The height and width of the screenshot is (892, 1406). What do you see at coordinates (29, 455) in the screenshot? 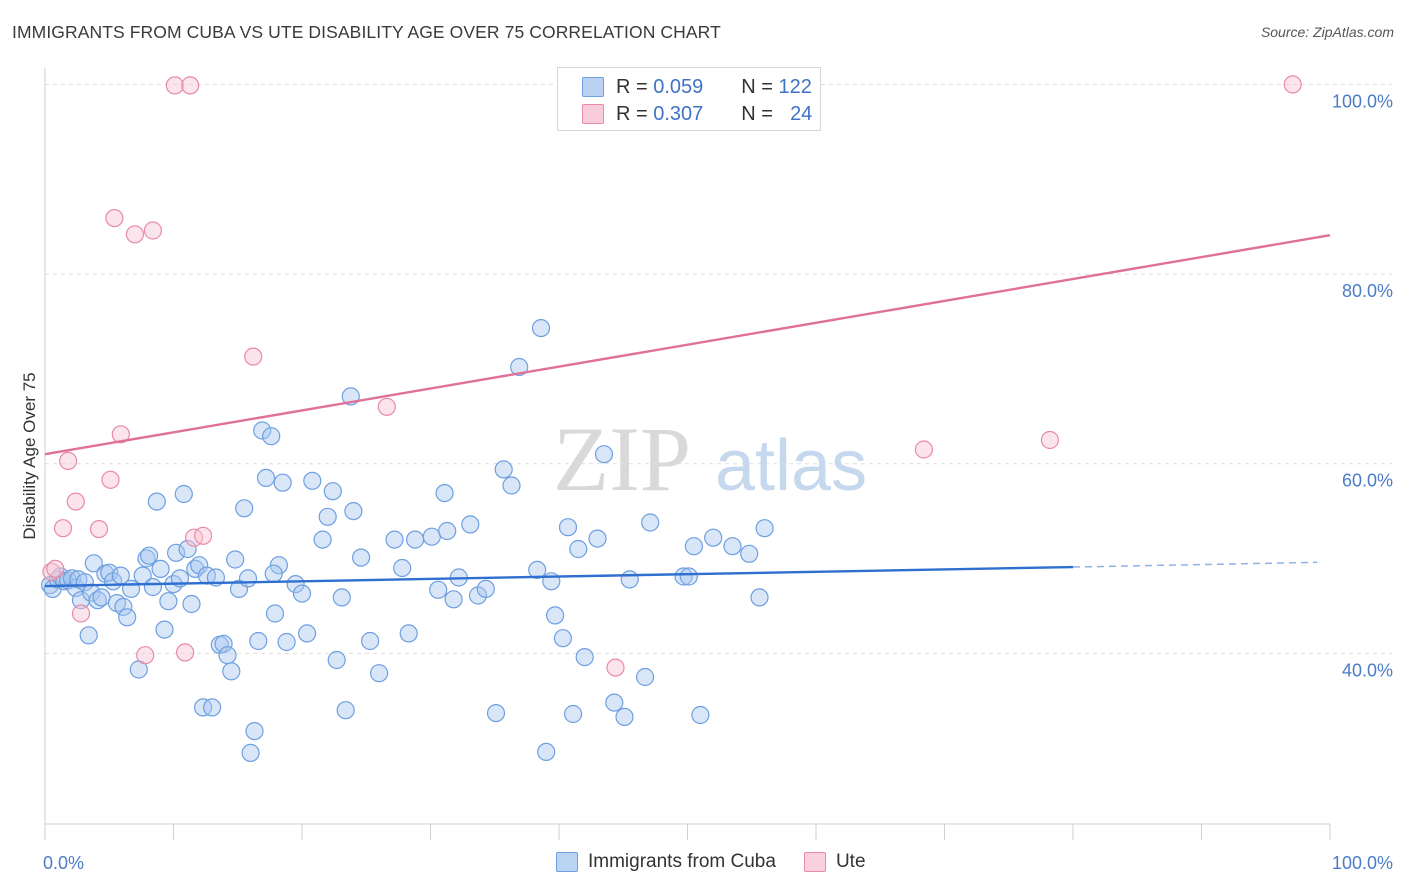
I see `y-axis-label: Disability Age Over 75` at bounding box center [29, 455].